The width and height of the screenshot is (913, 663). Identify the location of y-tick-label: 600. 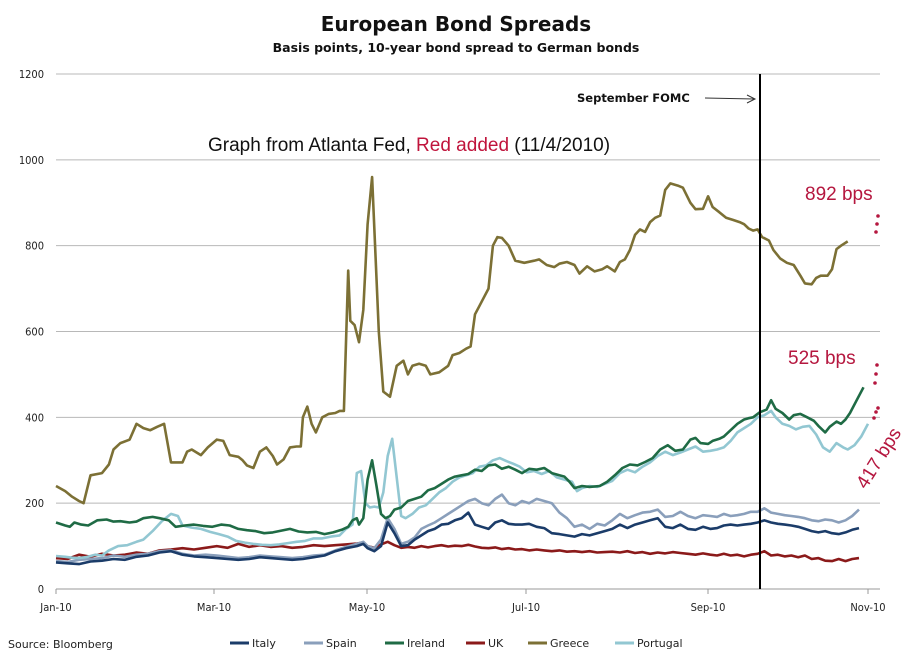
(34, 332).